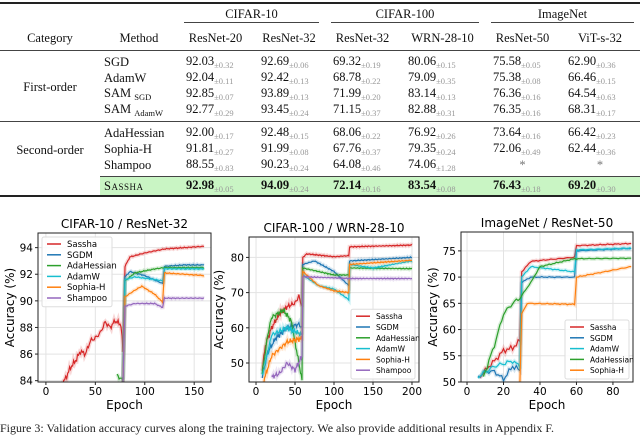 The width and height of the screenshot is (640, 436). What do you see at coordinates (503, 392) in the screenshot?
I see `x-tick-label: 20` at bounding box center [503, 392].